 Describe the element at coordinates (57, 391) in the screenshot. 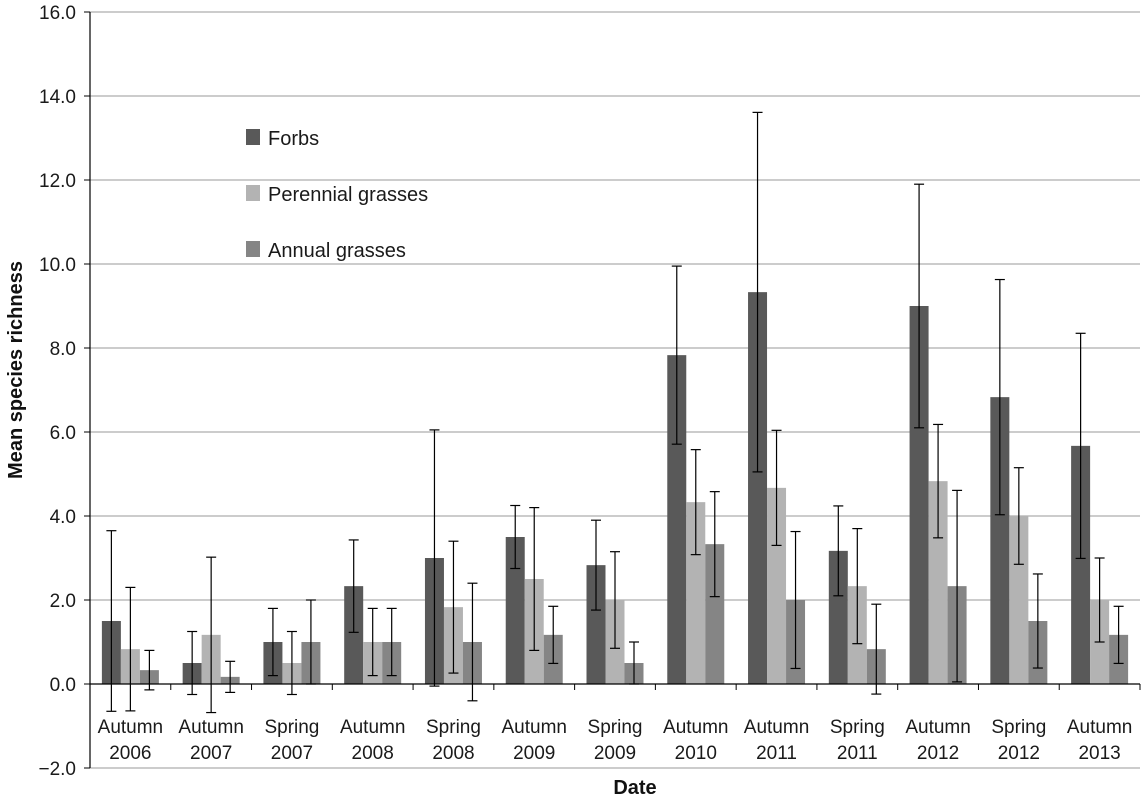

I see `y-tick-labels: −2.0 0.0 2.0 4.0 6.0 8.0 10.0 12.0 14.0 16.0` at that location.